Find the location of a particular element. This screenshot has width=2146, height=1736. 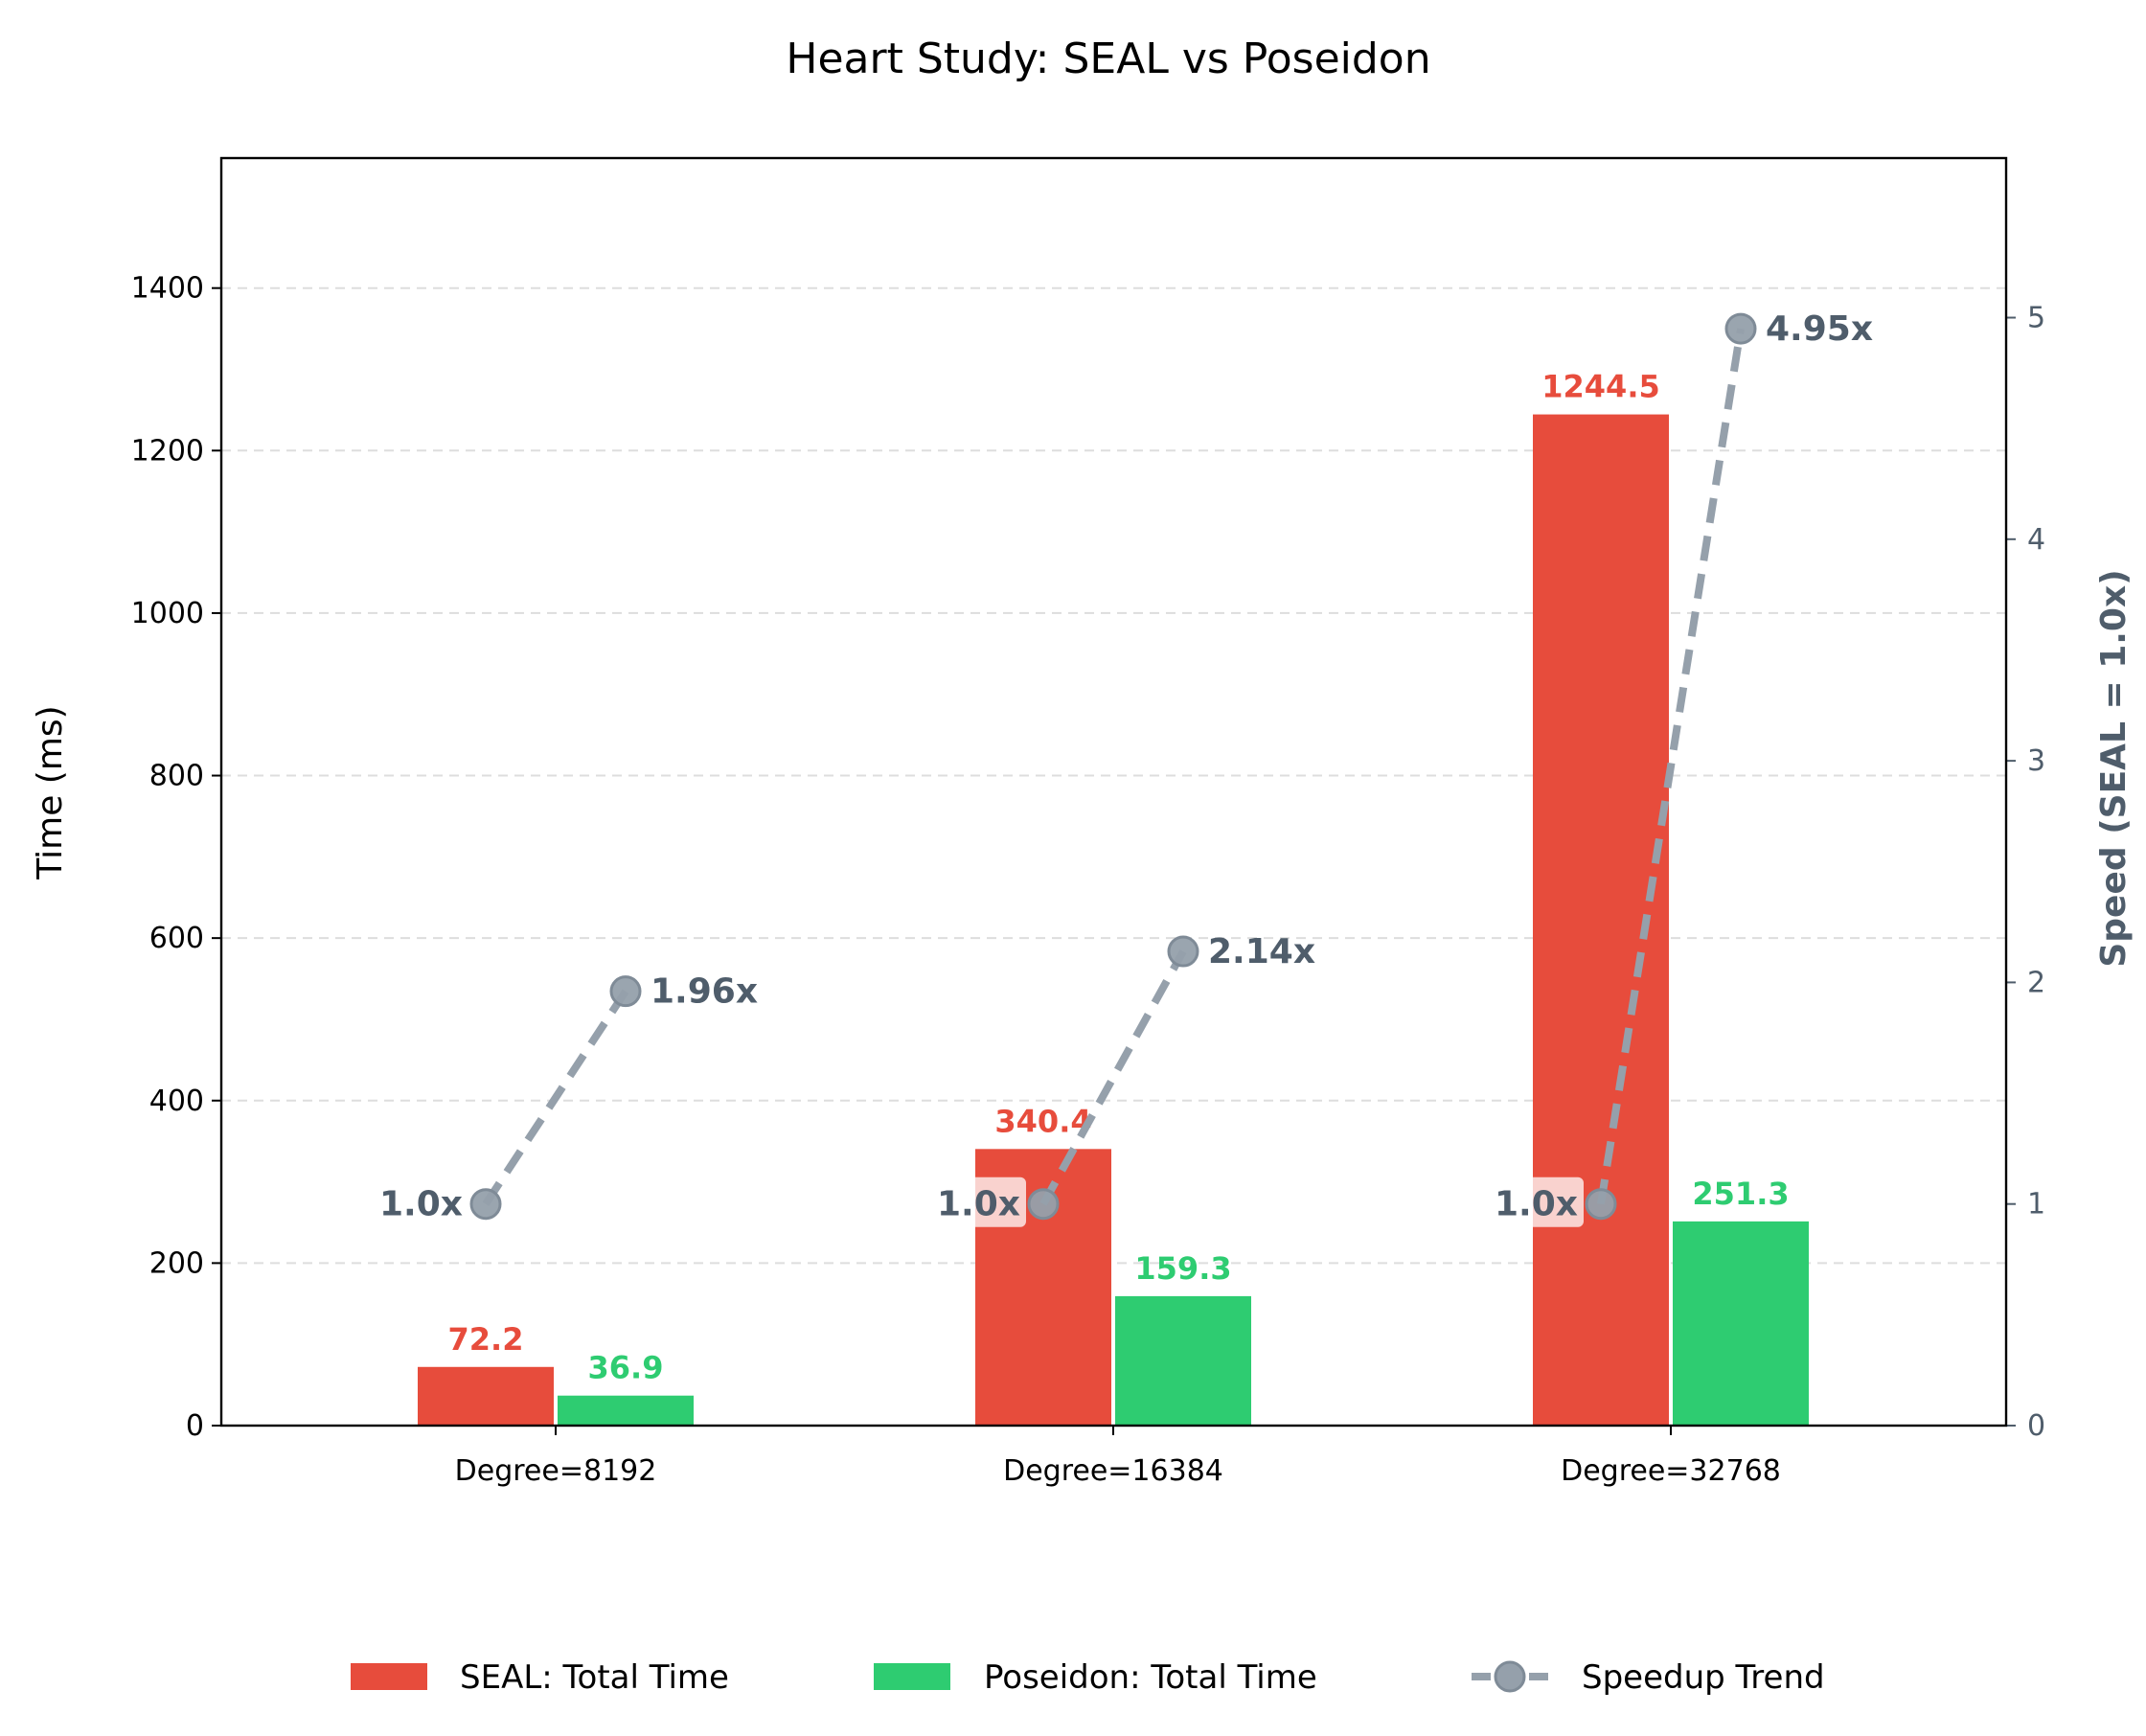

y-tick-label: 400 is located at coordinates (176, 1101).